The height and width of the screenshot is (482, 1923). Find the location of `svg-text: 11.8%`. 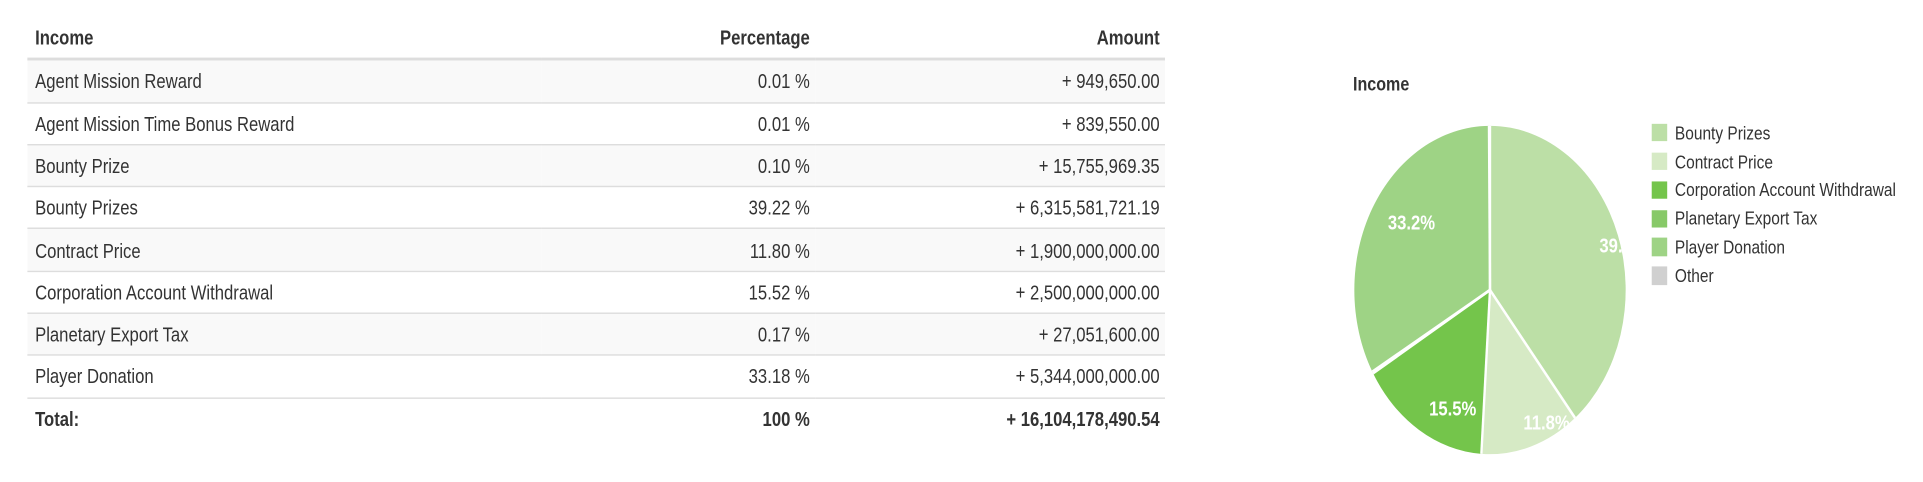

svg-text: 11.8% is located at coordinates (1546, 422).